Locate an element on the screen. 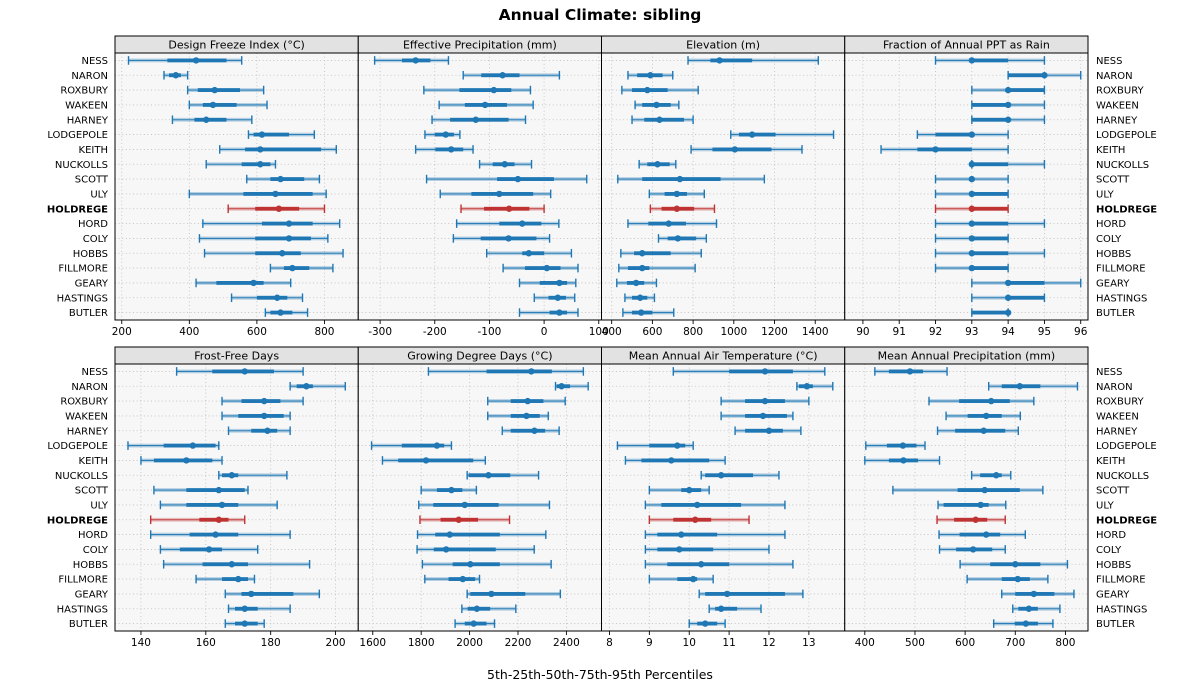 The image size is (1200, 700). series-hobbs is located at coordinates (486, 564).